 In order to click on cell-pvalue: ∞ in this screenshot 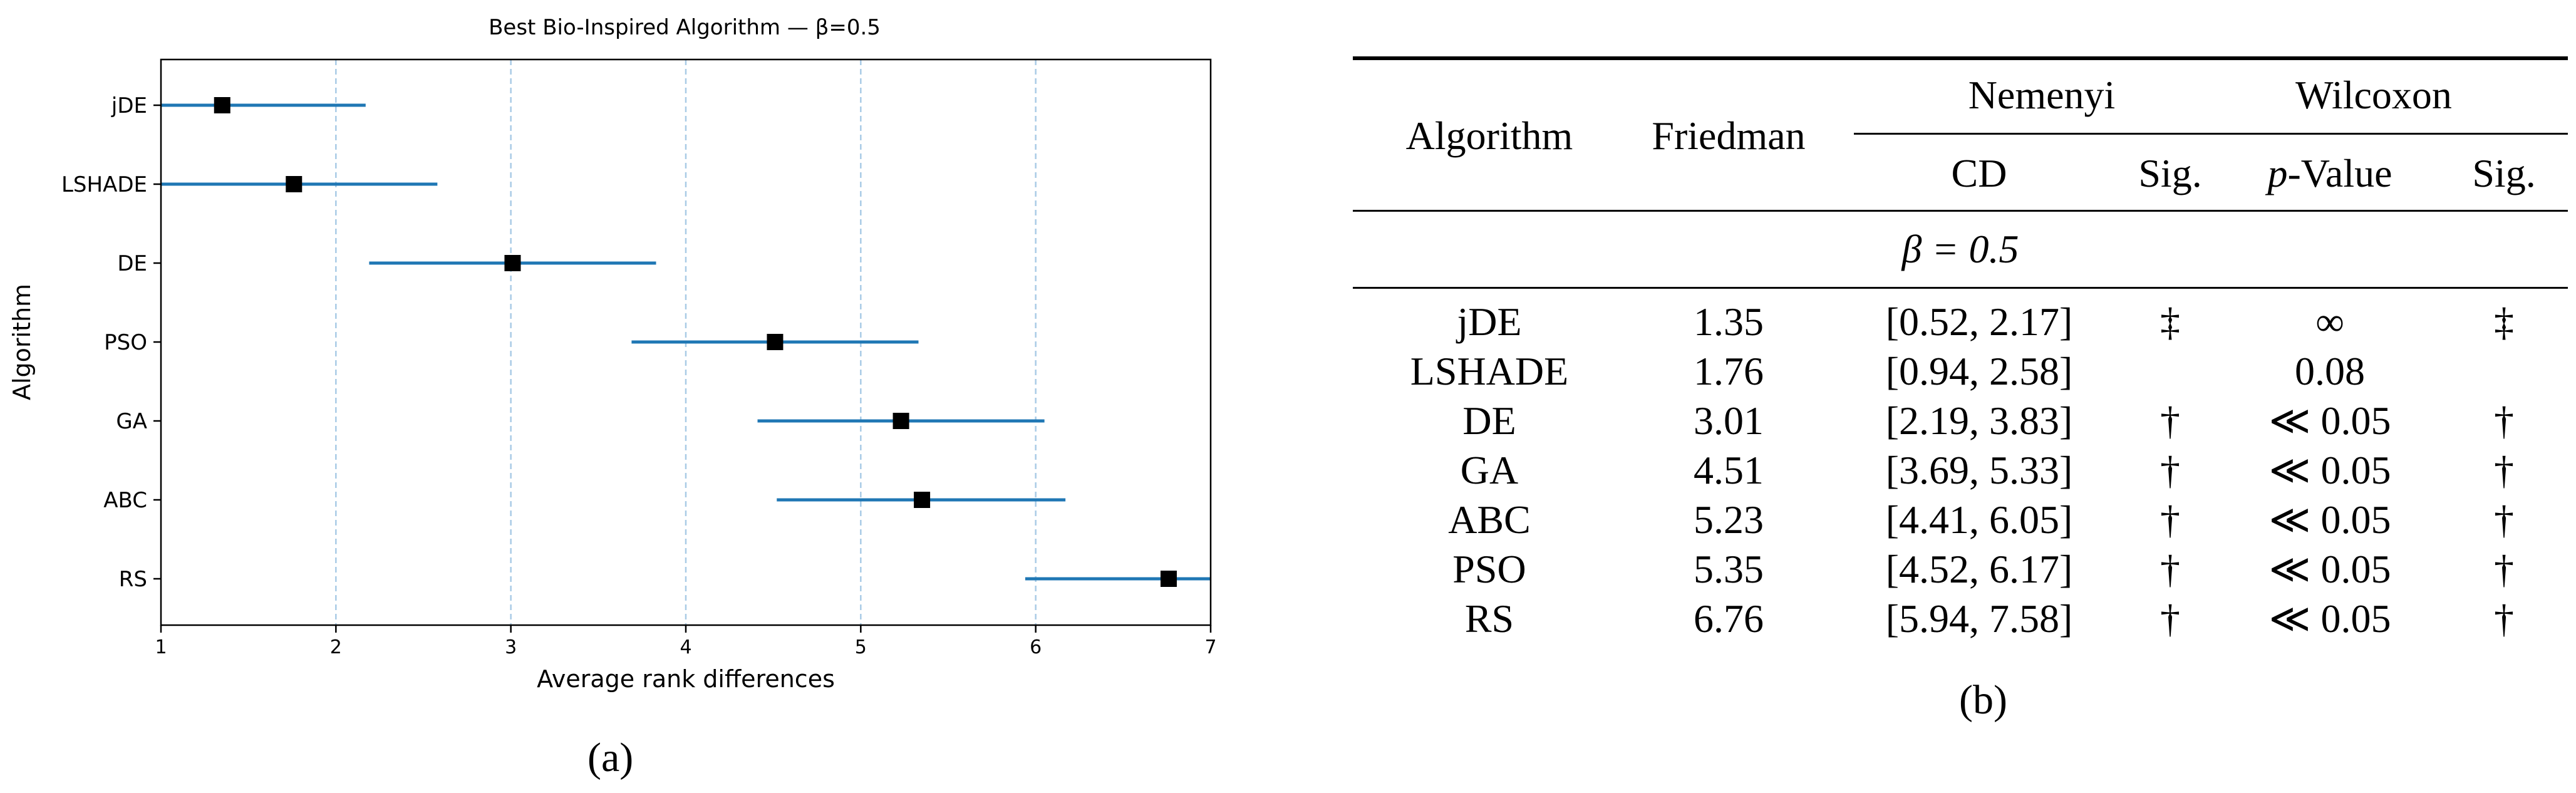, I will do `click(2329, 321)`.